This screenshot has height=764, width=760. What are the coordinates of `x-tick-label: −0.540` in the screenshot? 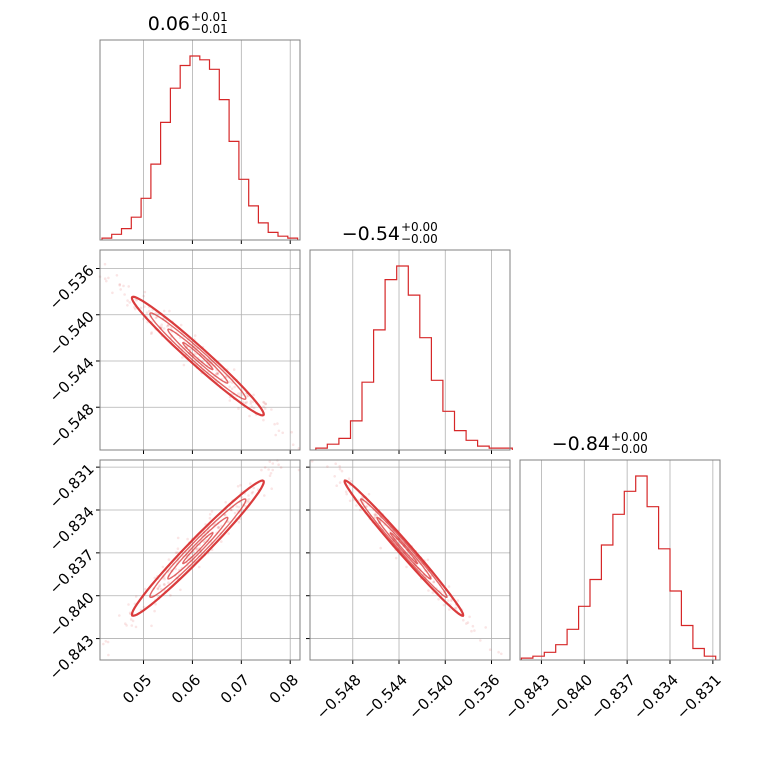 It's located at (431, 697).